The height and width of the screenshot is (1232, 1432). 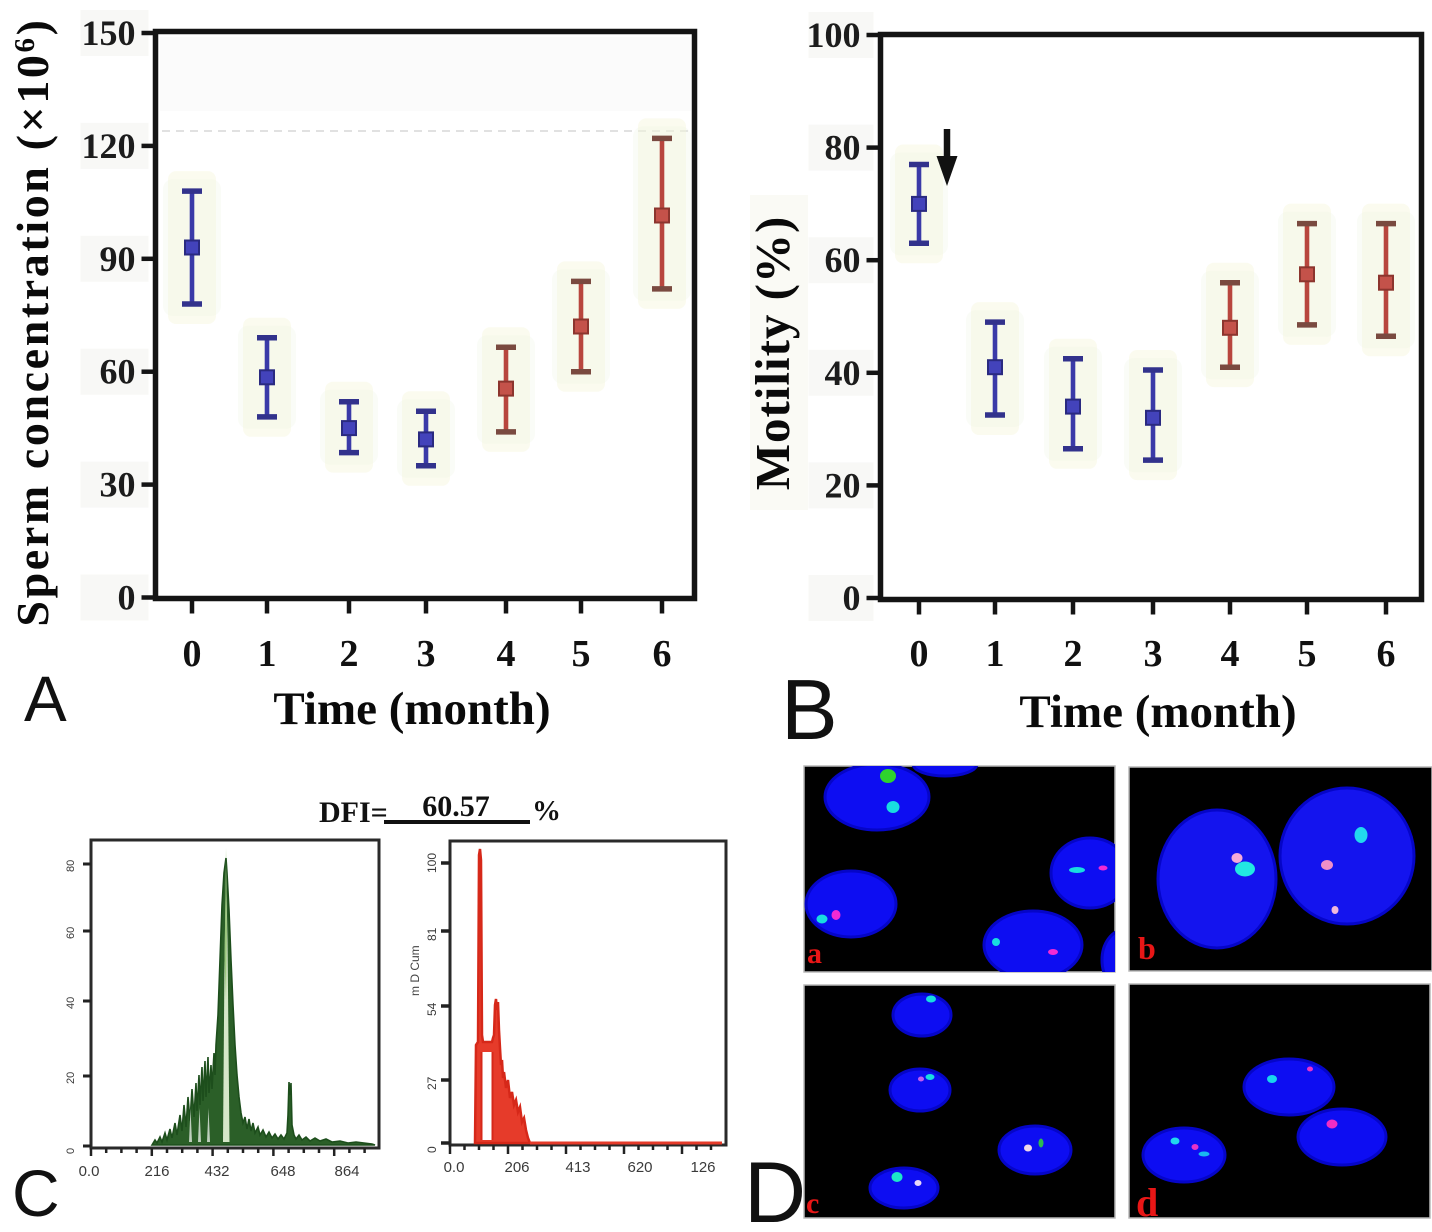 What do you see at coordinates (109, 33) in the screenshot?
I see `svg-text: 150` at bounding box center [109, 33].